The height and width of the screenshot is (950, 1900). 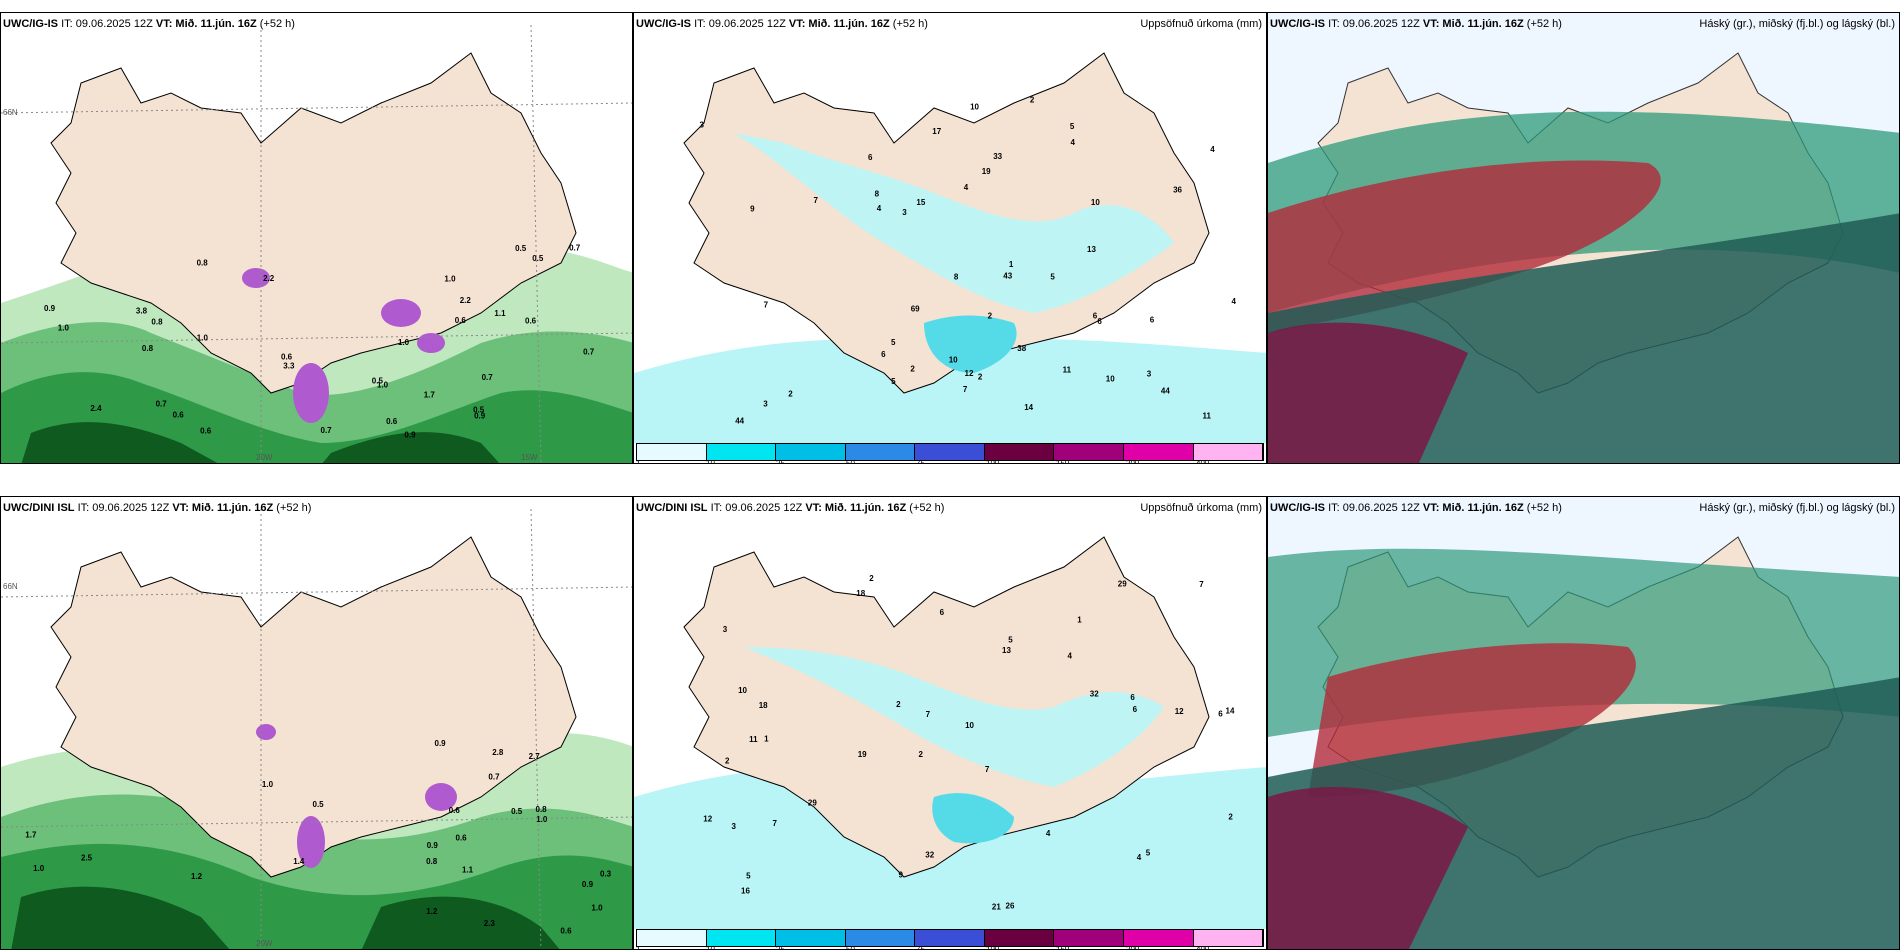 I want to click on value-label: 26, so click(x=1010, y=905).